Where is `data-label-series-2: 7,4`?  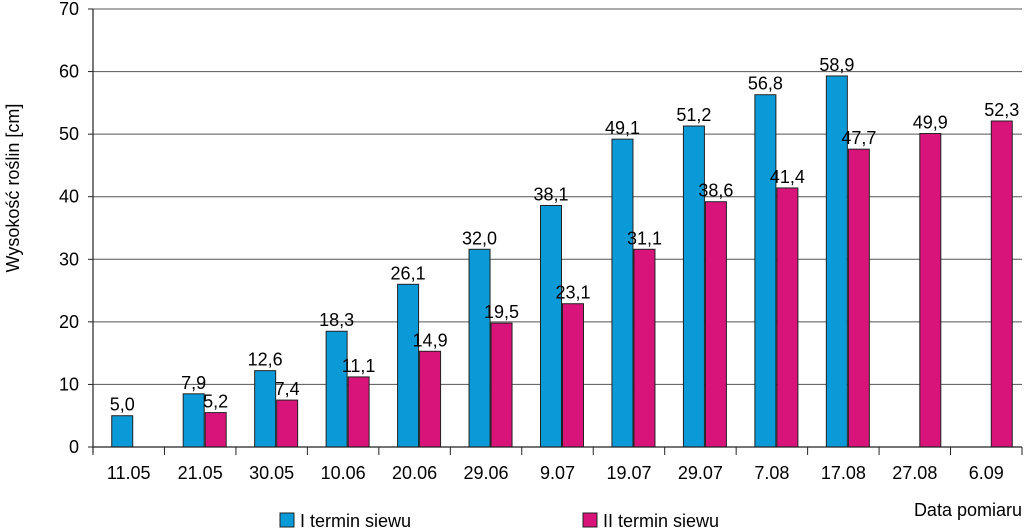 data-label-series-2: 7,4 is located at coordinates (287, 389).